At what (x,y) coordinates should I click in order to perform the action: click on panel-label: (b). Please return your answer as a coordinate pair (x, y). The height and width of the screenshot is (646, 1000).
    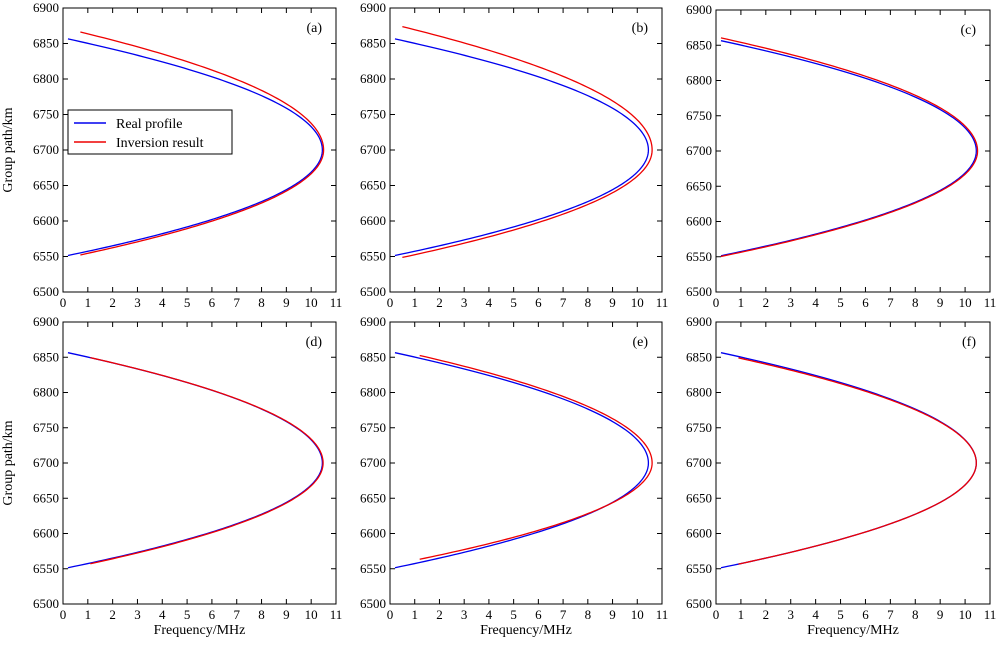
    Looking at the image, I should click on (640, 28).